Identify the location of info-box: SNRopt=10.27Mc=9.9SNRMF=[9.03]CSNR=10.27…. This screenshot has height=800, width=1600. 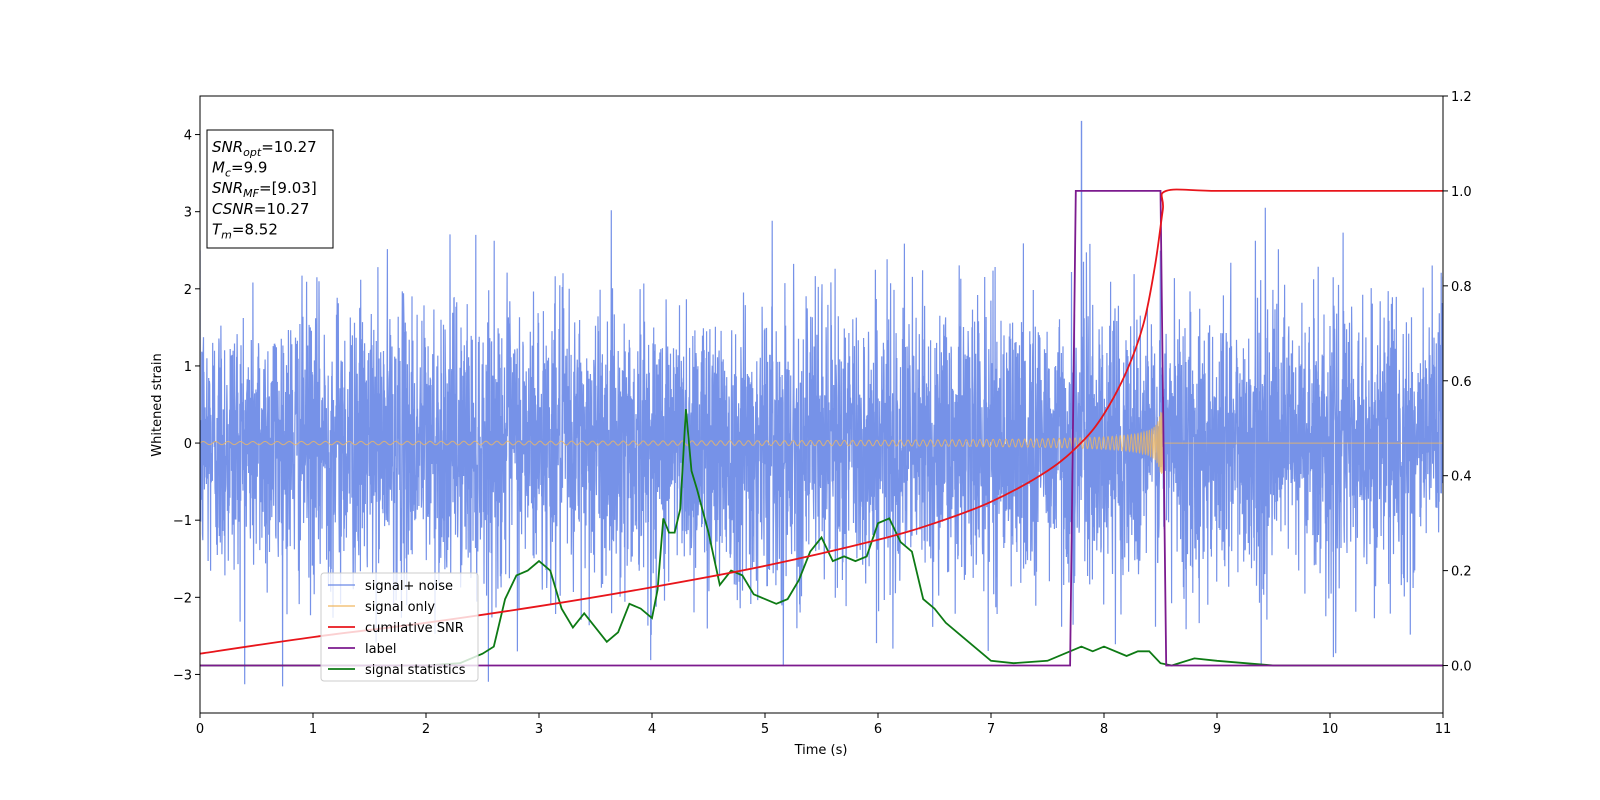
(270, 189).